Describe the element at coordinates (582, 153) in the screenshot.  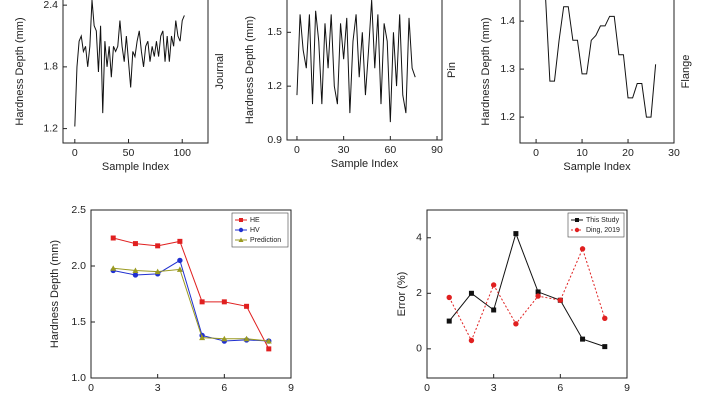
I see `x-tick-label: 10` at that location.